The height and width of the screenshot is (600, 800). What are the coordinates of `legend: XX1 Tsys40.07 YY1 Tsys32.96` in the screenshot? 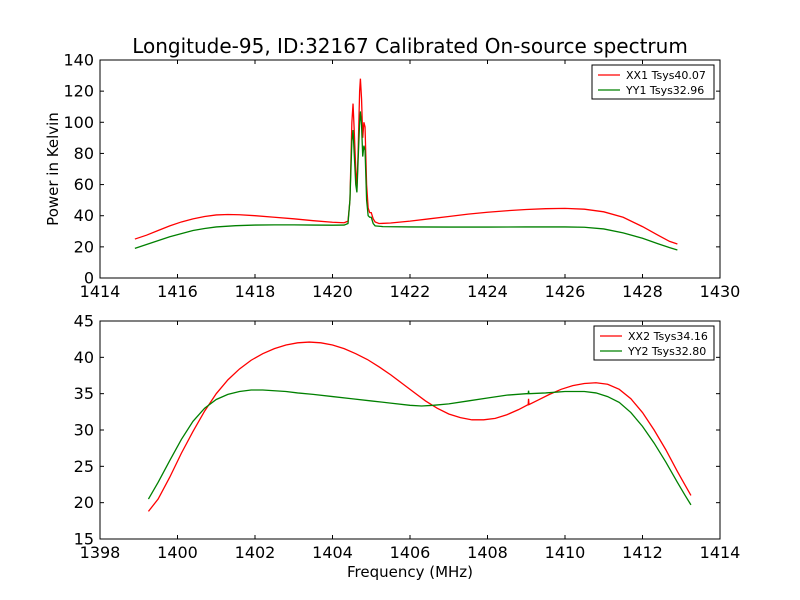 It's located at (653, 82).